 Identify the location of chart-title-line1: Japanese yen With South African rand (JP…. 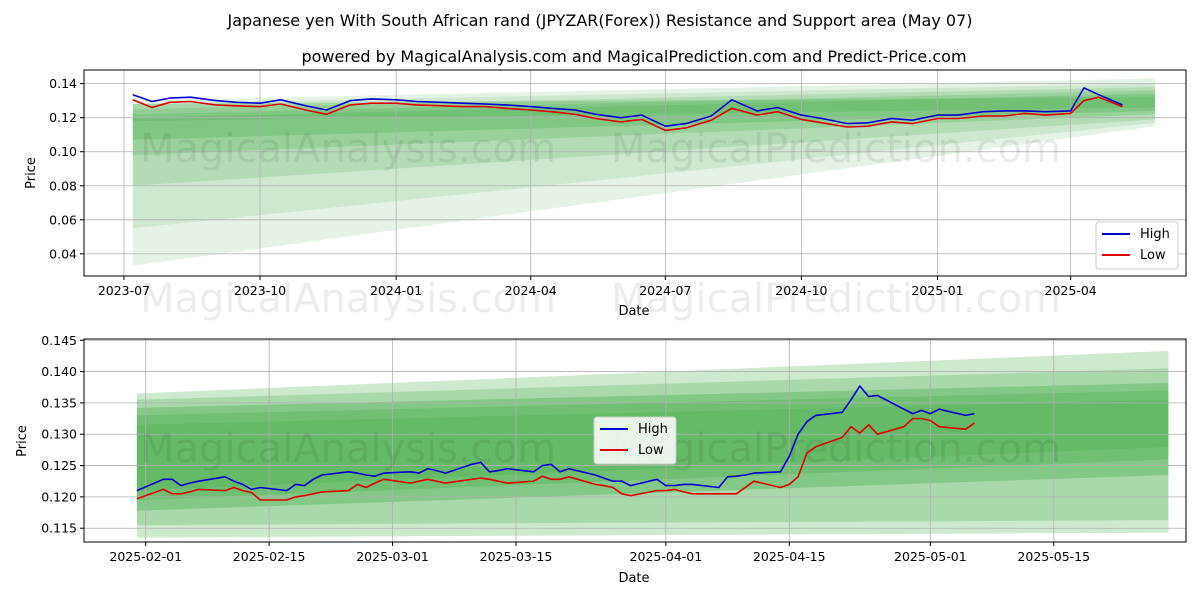
(599, 20).